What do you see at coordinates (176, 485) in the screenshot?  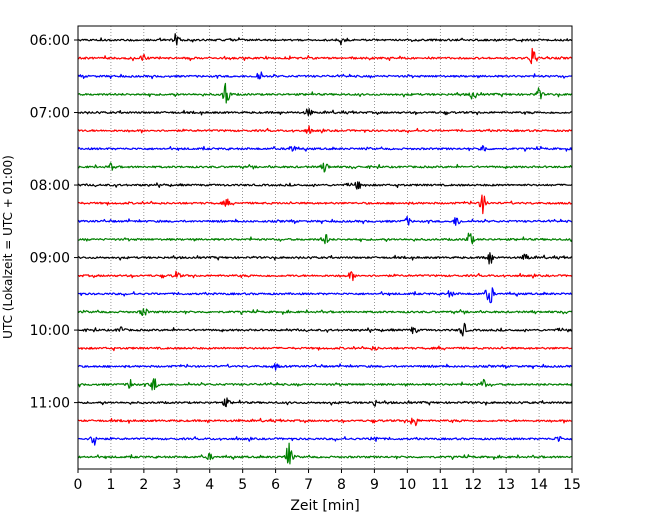 I see `x-tick-label: 3` at bounding box center [176, 485].